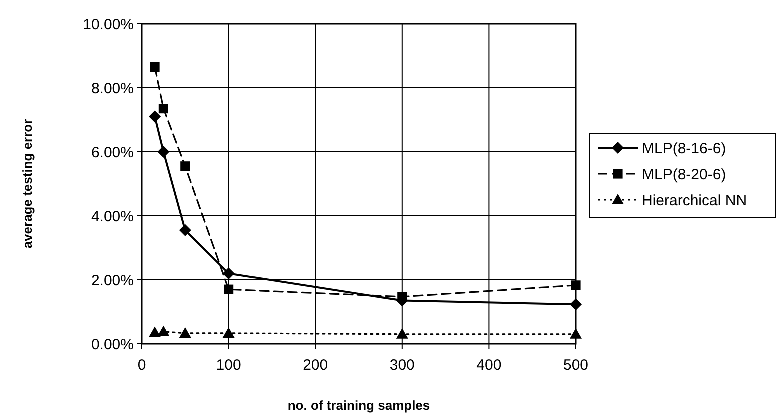 The height and width of the screenshot is (414, 776). What do you see at coordinates (112, 281) in the screenshot?
I see `y-tick-label: 2.00%` at bounding box center [112, 281].